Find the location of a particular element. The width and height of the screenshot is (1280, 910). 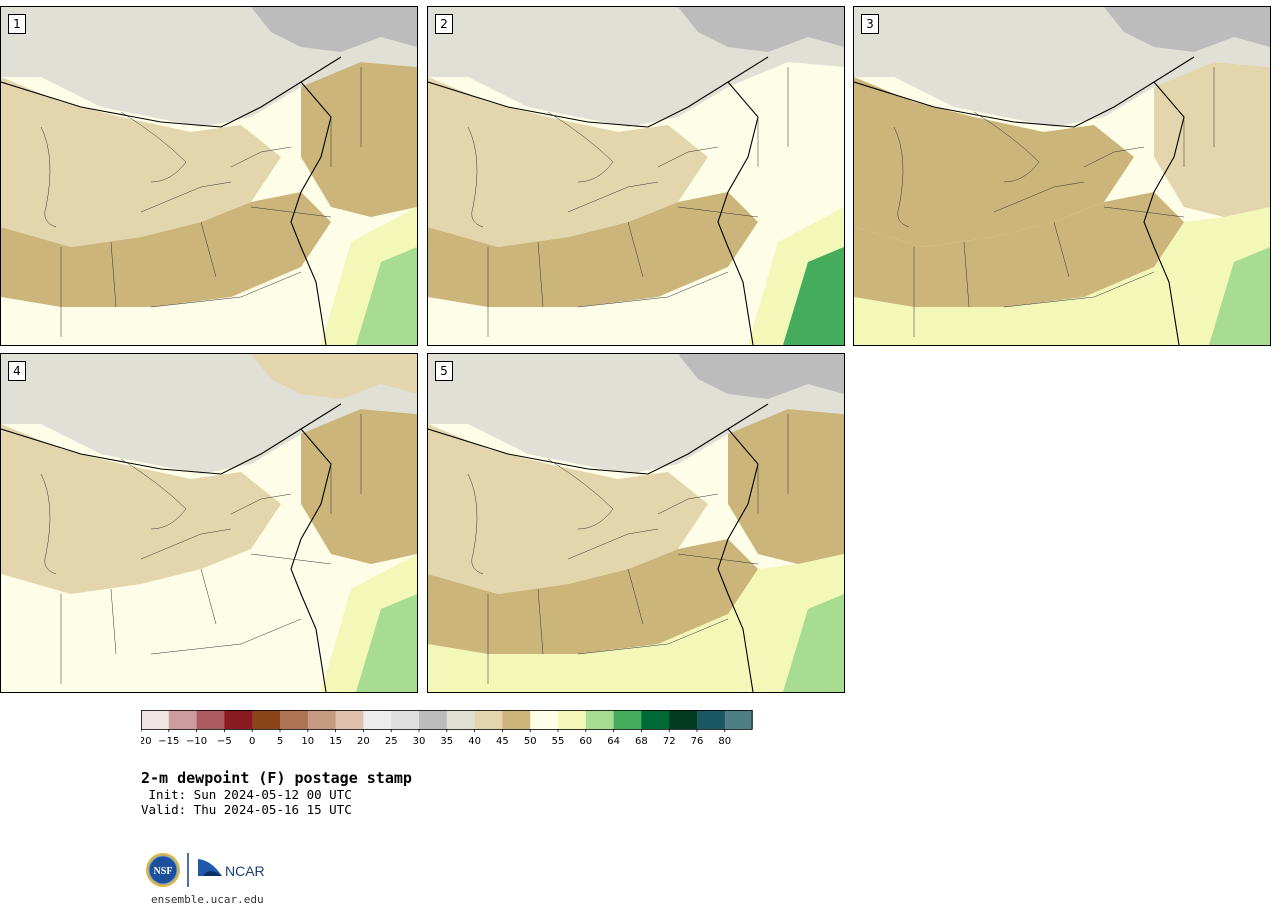

colorbar-tick-label: −10 is located at coordinates (196, 741).